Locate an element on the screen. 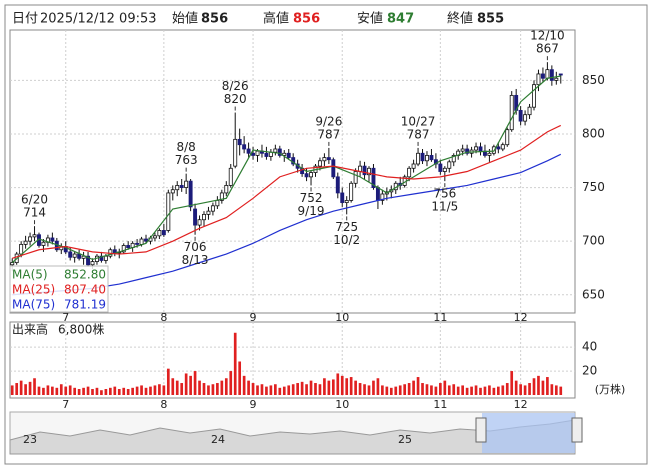 The width and height of the screenshot is (653, 470). y-tick-label: 20 is located at coordinates (589, 371).